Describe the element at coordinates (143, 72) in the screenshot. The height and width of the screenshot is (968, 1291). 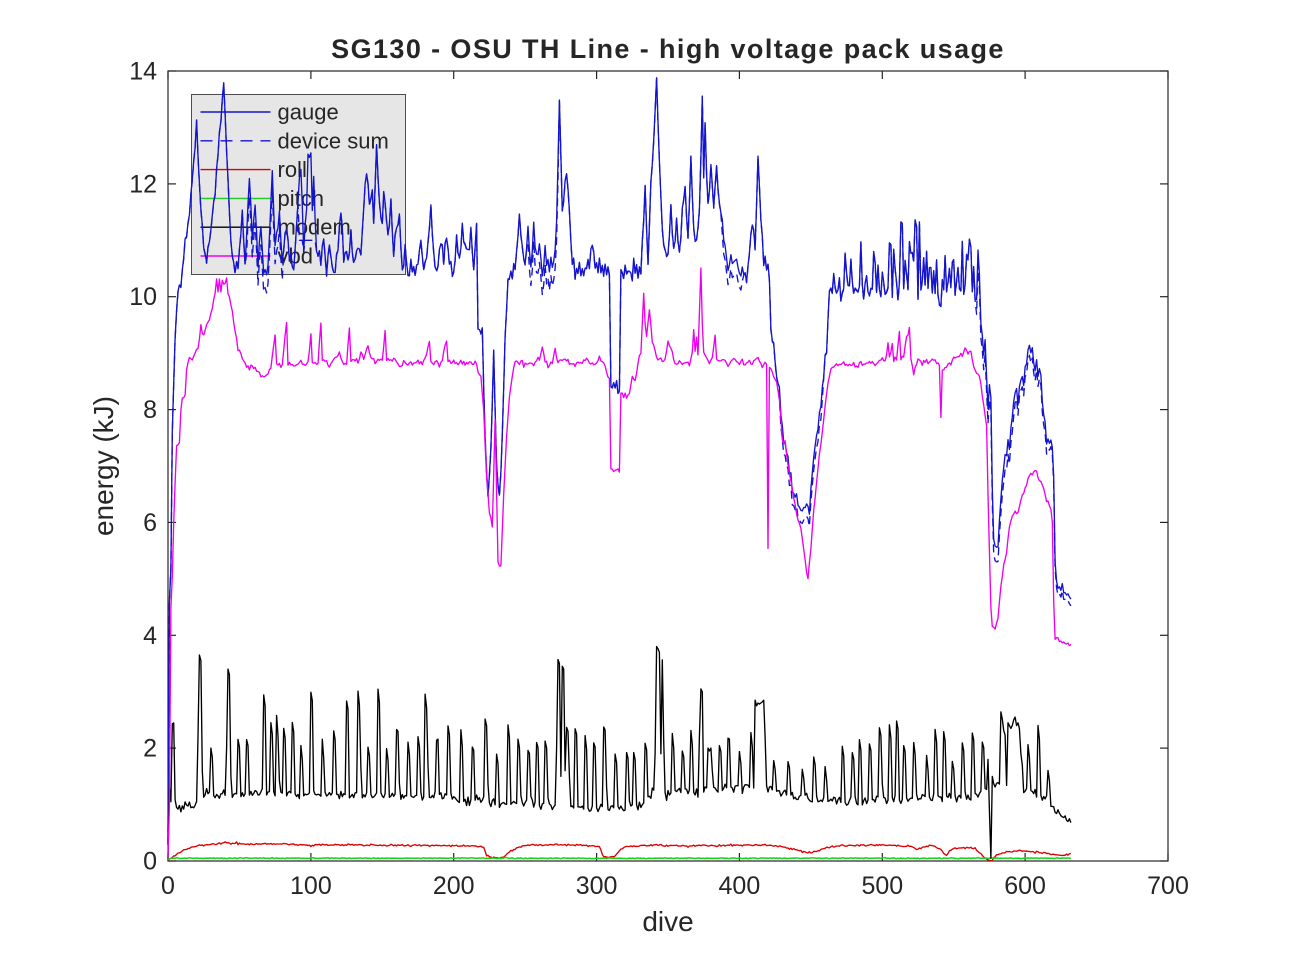
I see `svg-text: 14` at that location.